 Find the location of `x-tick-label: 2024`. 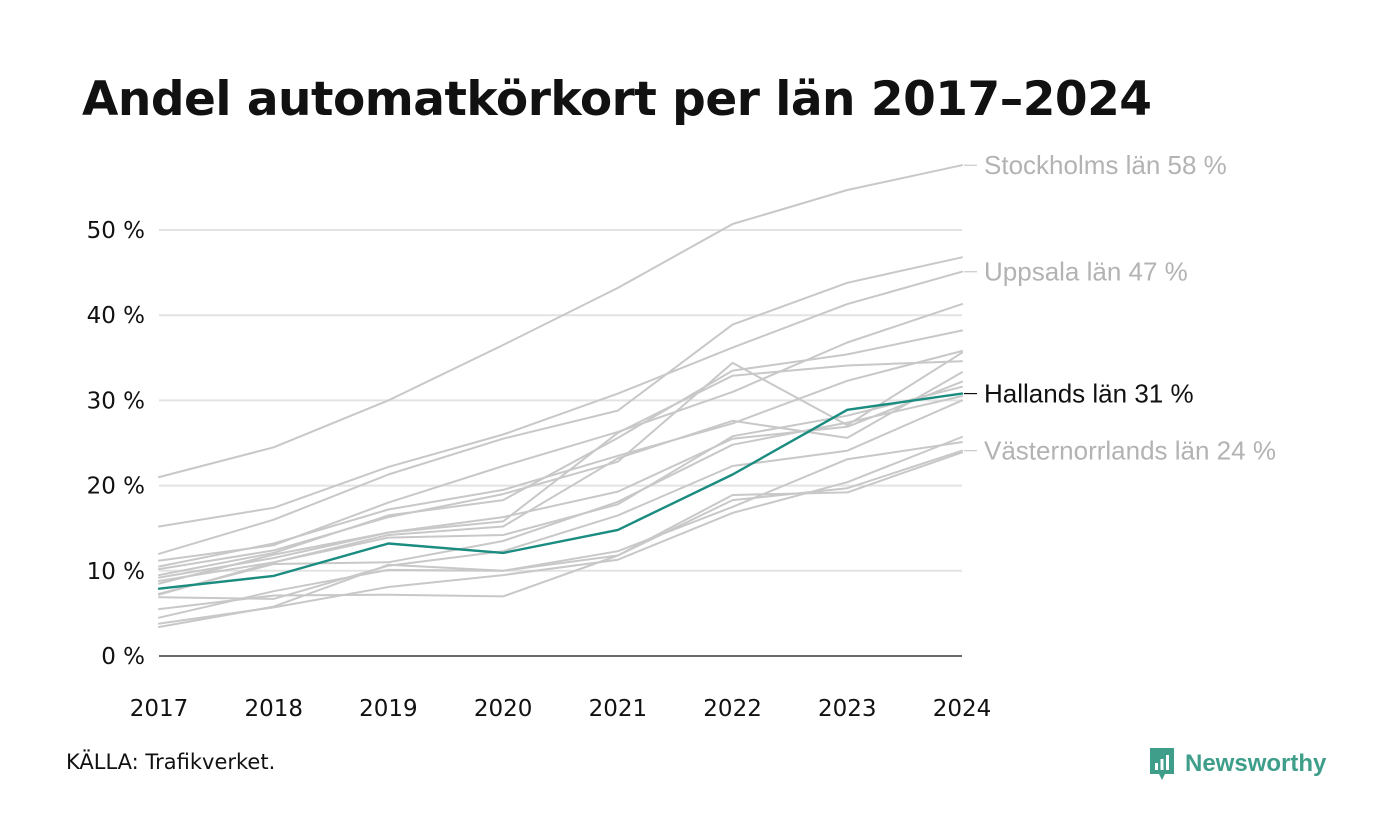

x-tick-label: 2024 is located at coordinates (962, 709).